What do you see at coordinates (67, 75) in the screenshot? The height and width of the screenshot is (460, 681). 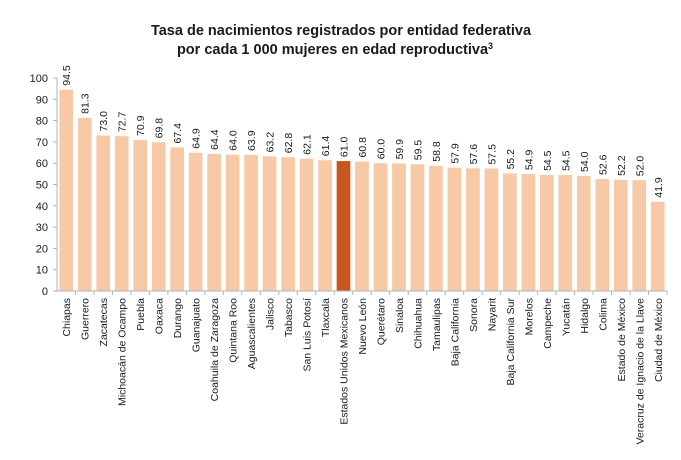 I see `data-label: 94.5` at bounding box center [67, 75].